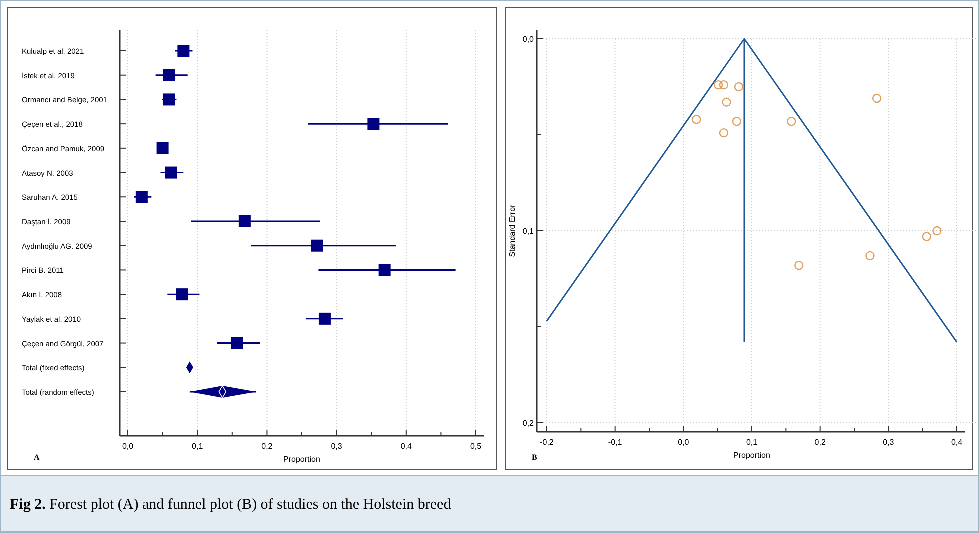 The image size is (979, 533). Describe the element at coordinates (547, 442) in the screenshot. I see `x-tick-label: -0,2` at that location.